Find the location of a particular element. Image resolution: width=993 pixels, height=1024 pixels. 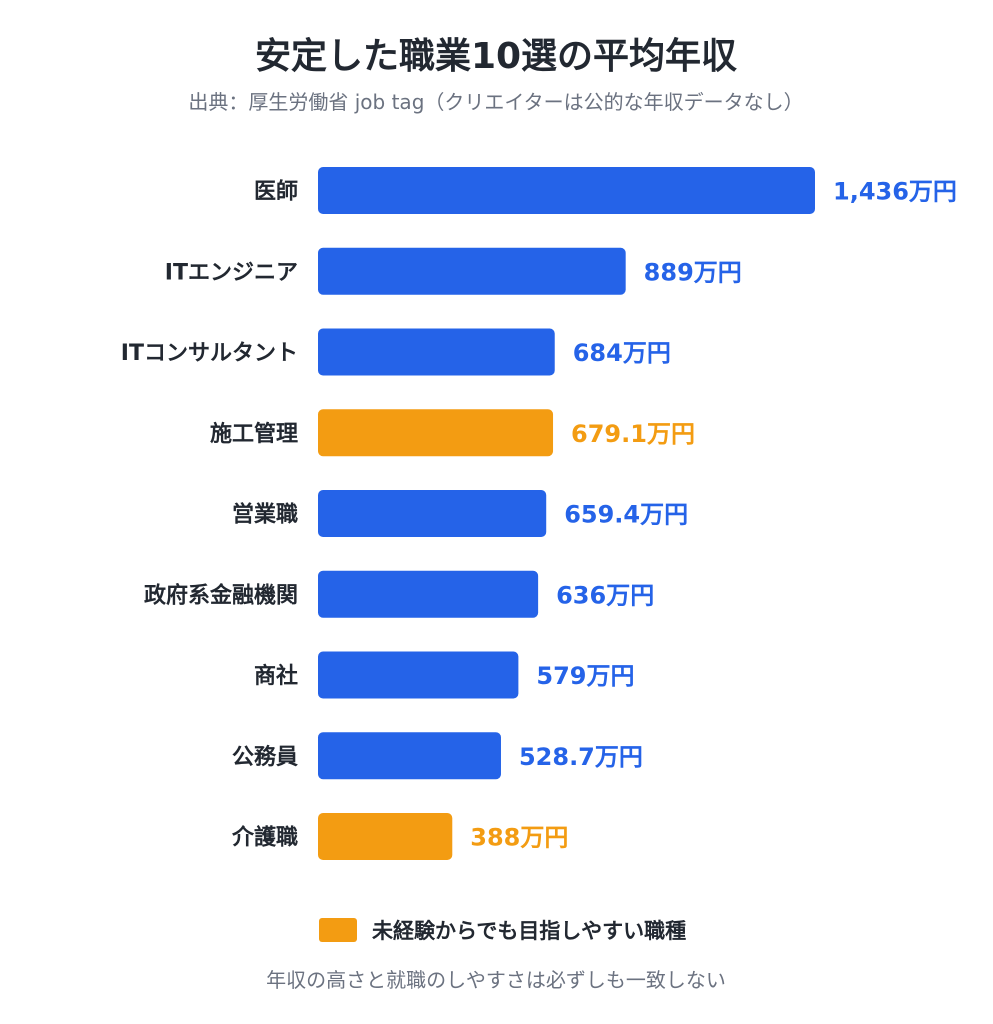

value-label: 388万円 is located at coordinates (519, 838).